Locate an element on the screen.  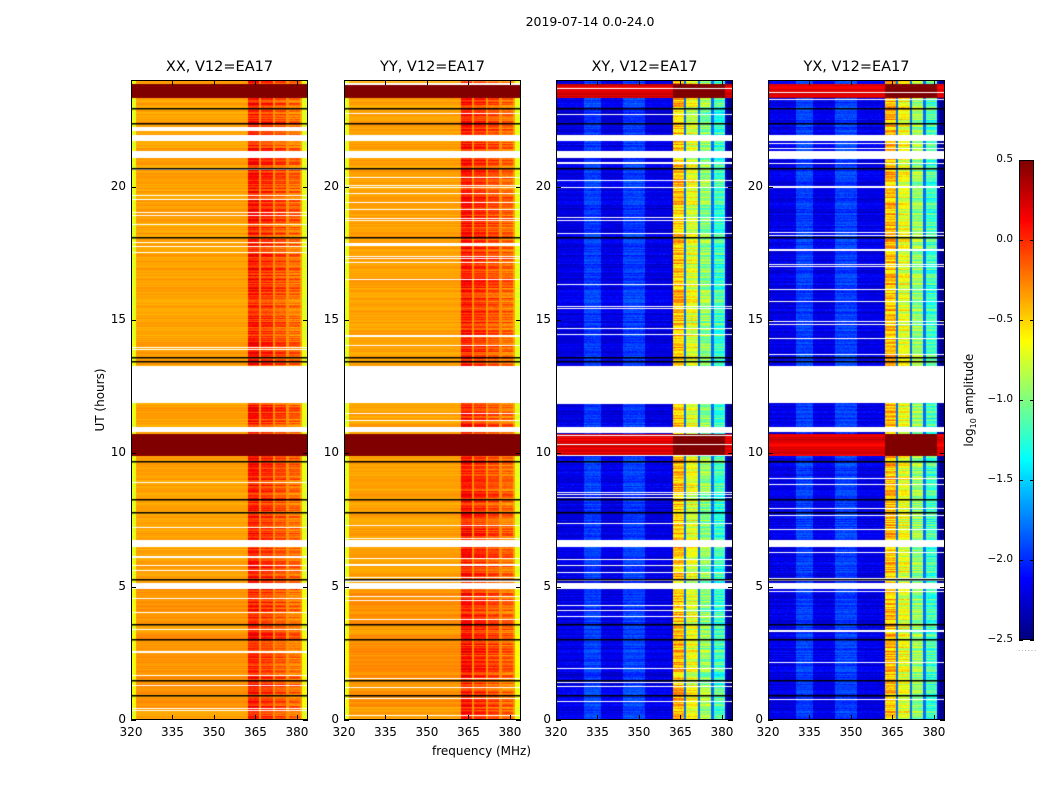
y-axis-label: UT (hours) is located at coordinates (100, 400).